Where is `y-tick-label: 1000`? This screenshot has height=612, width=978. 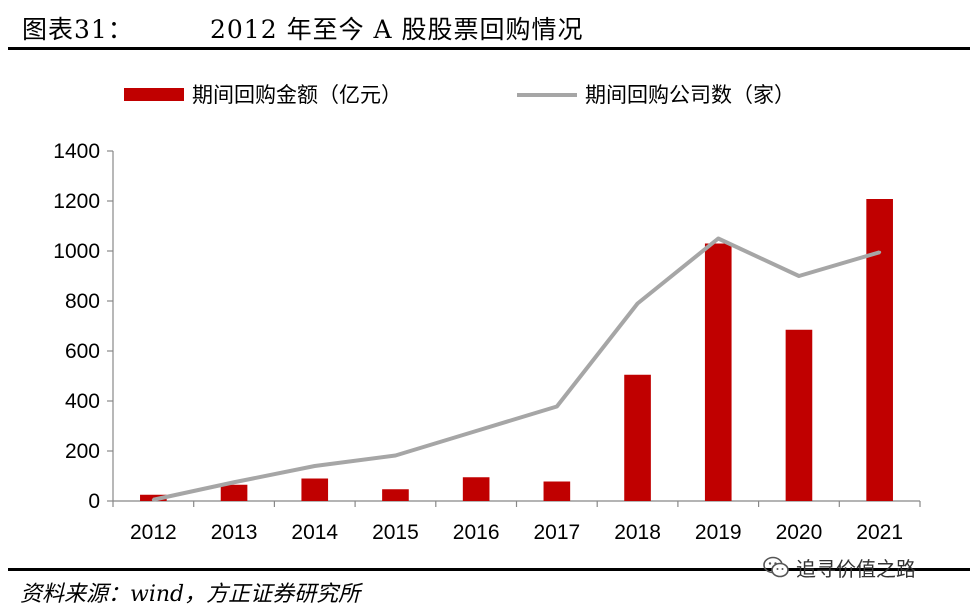
y-tick-label: 1000 is located at coordinates (76, 251).